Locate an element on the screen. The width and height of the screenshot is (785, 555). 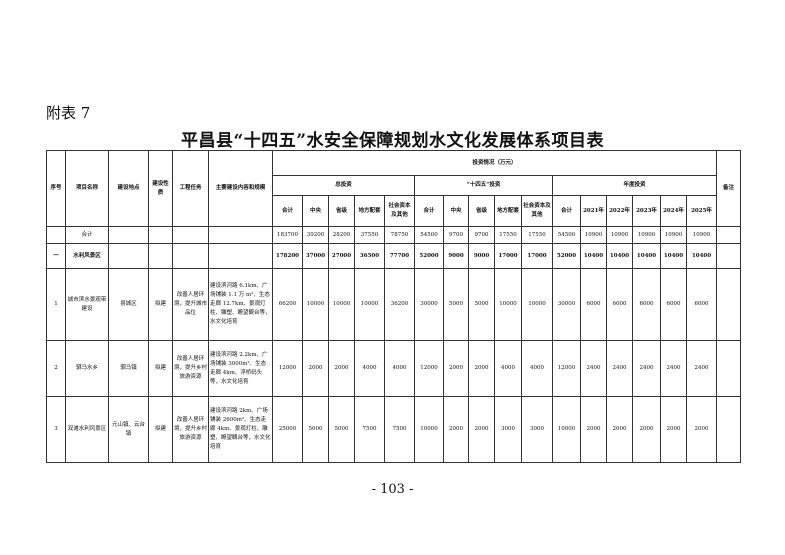
appendix-label: 附表 7 is located at coordinates (68, 113).